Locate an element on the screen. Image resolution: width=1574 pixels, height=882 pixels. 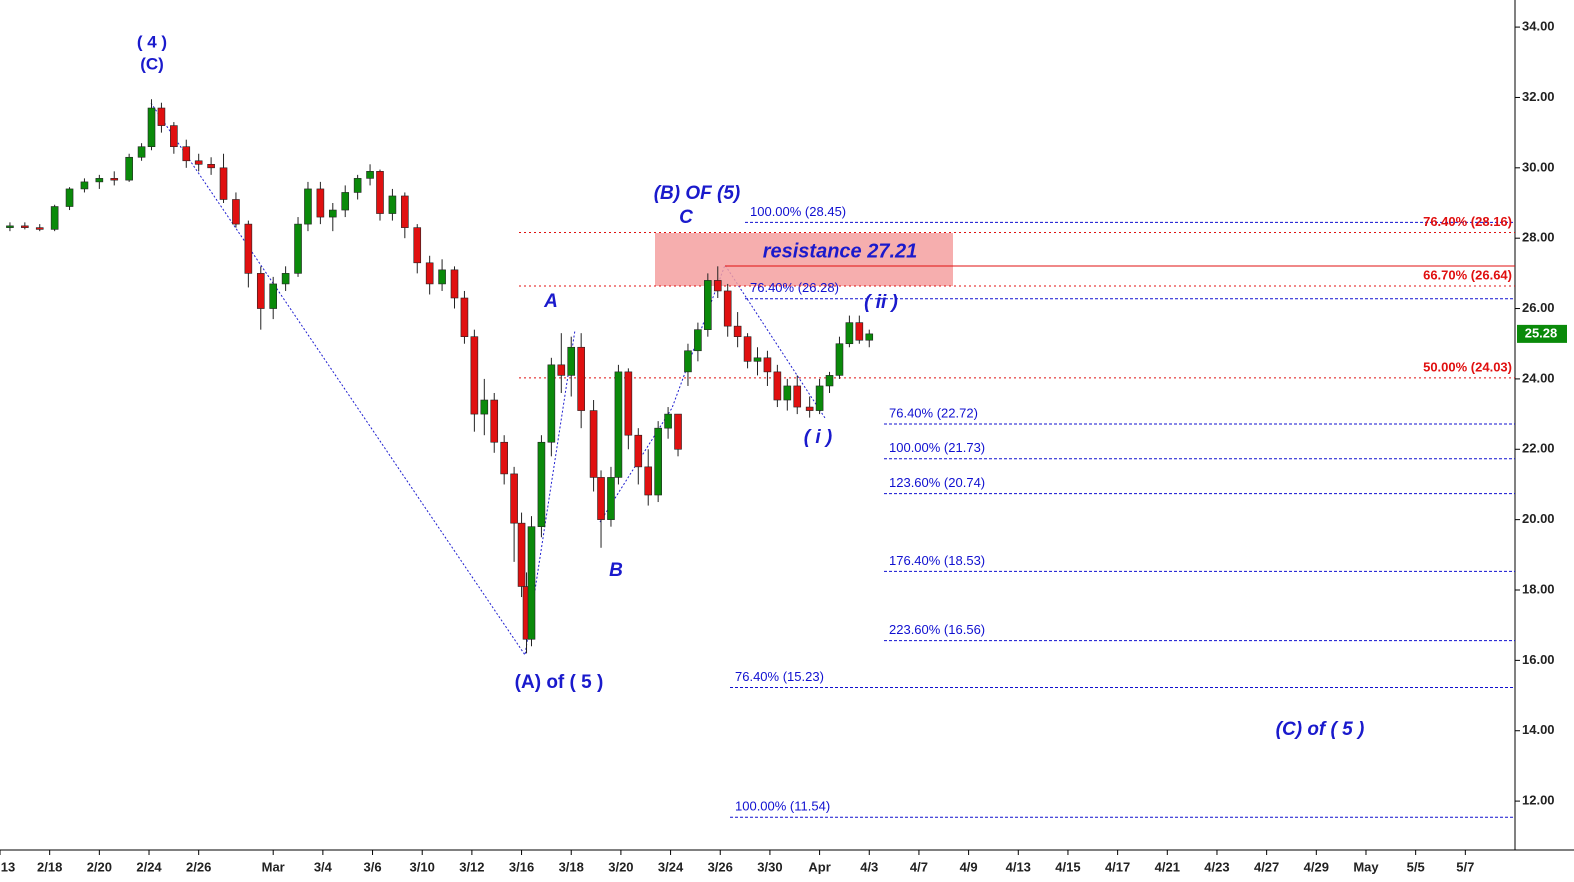
x-tick-label: Mar is located at coordinates (273, 866).